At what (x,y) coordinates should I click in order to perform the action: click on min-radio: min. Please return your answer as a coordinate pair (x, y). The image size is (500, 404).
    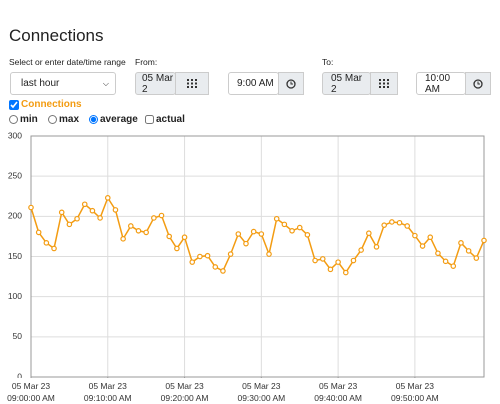
    Looking at the image, I should click on (23, 119).